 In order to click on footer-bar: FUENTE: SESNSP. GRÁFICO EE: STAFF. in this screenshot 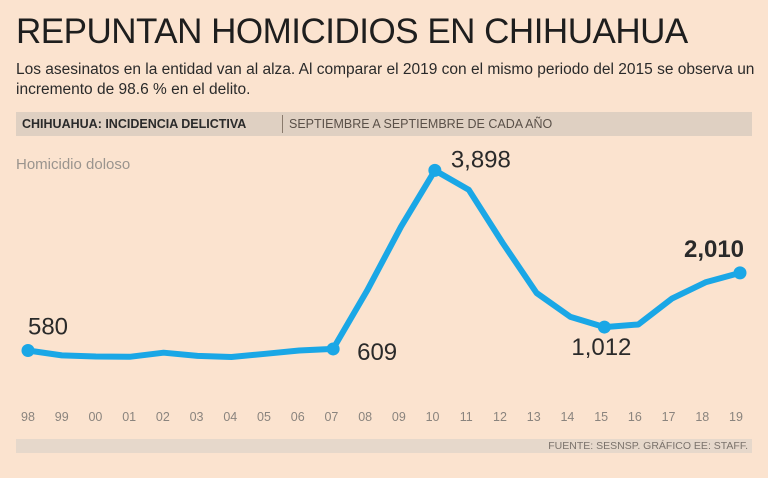, I will do `click(384, 446)`.